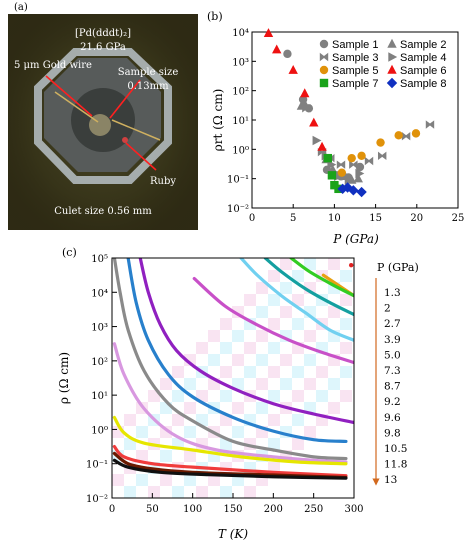  Describe the element at coordinates (395, 465) in the screenshot. I see `pressure-legend-item: 11.8` at that location.